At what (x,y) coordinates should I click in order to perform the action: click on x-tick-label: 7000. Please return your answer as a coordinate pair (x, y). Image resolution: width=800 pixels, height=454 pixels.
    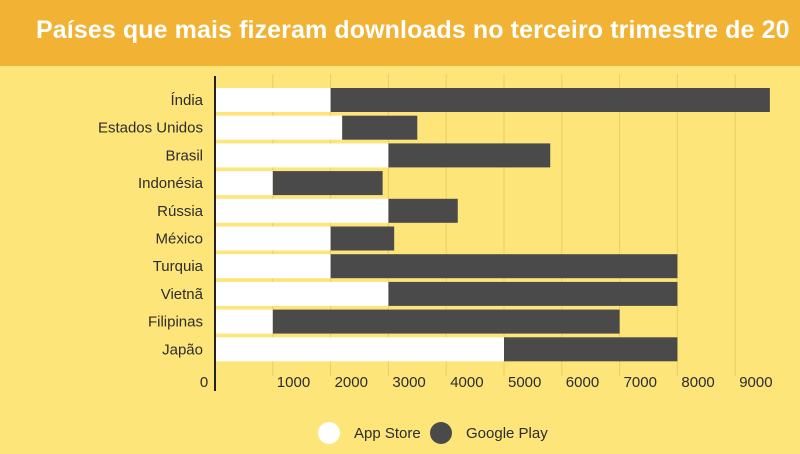
    Looking at the image, I should click on (640, 382).